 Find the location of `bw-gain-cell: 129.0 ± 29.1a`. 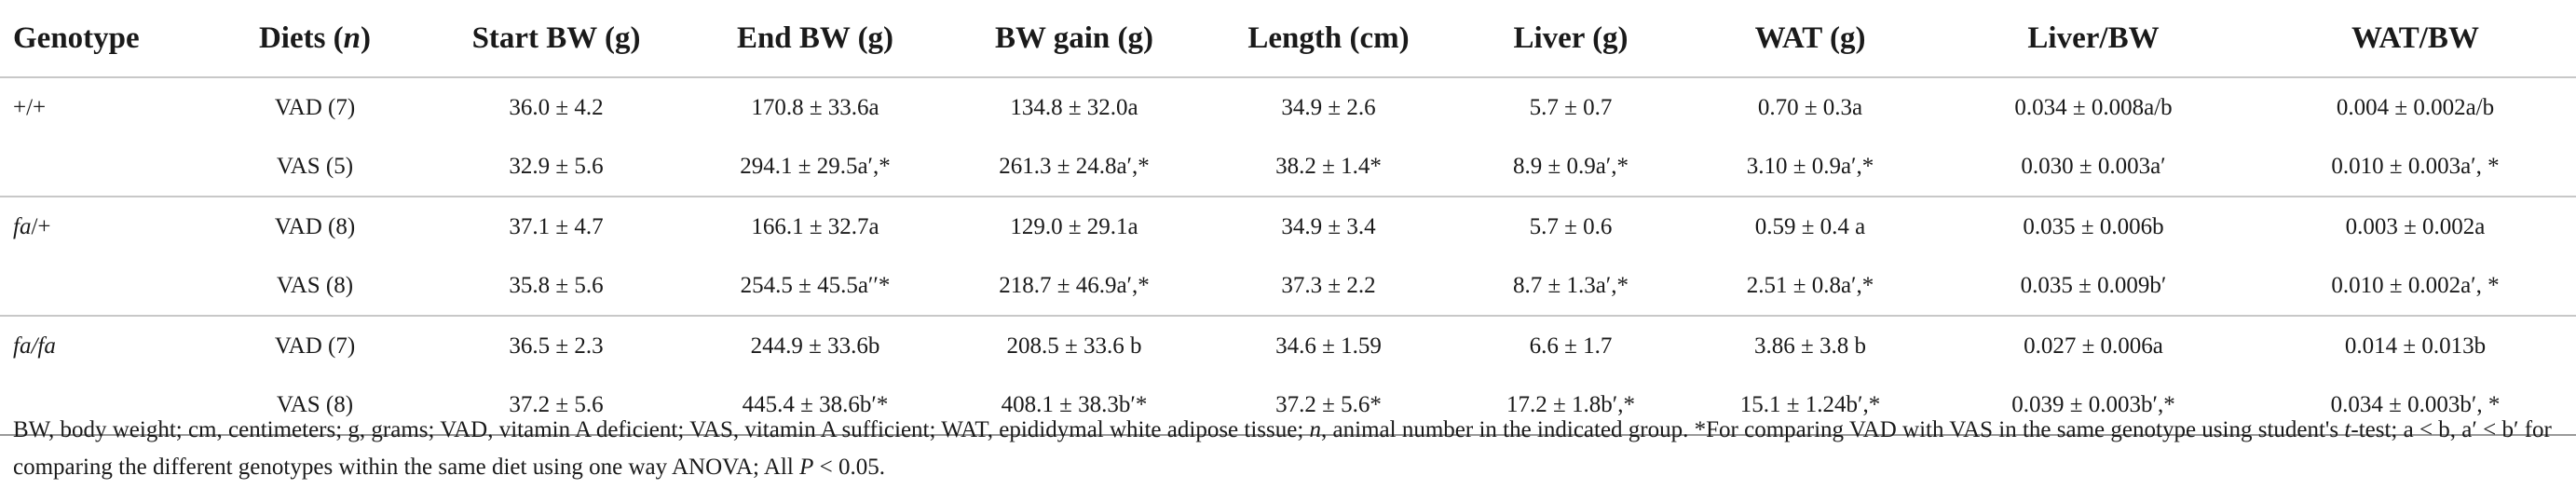

bw-gain-cell: 129.0 ± 29.1a is located at coordinates (1074, 226).